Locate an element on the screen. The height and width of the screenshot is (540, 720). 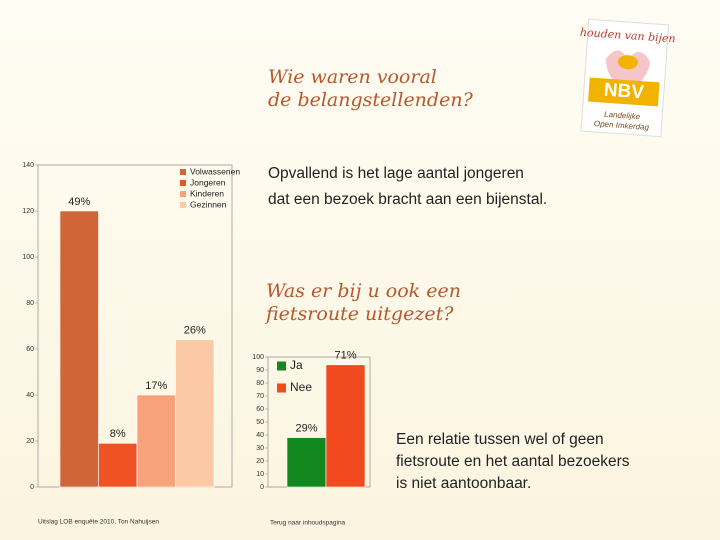
text: dat een bezoek bracht aan een bijenstal. is located at coordinates (407, 199).